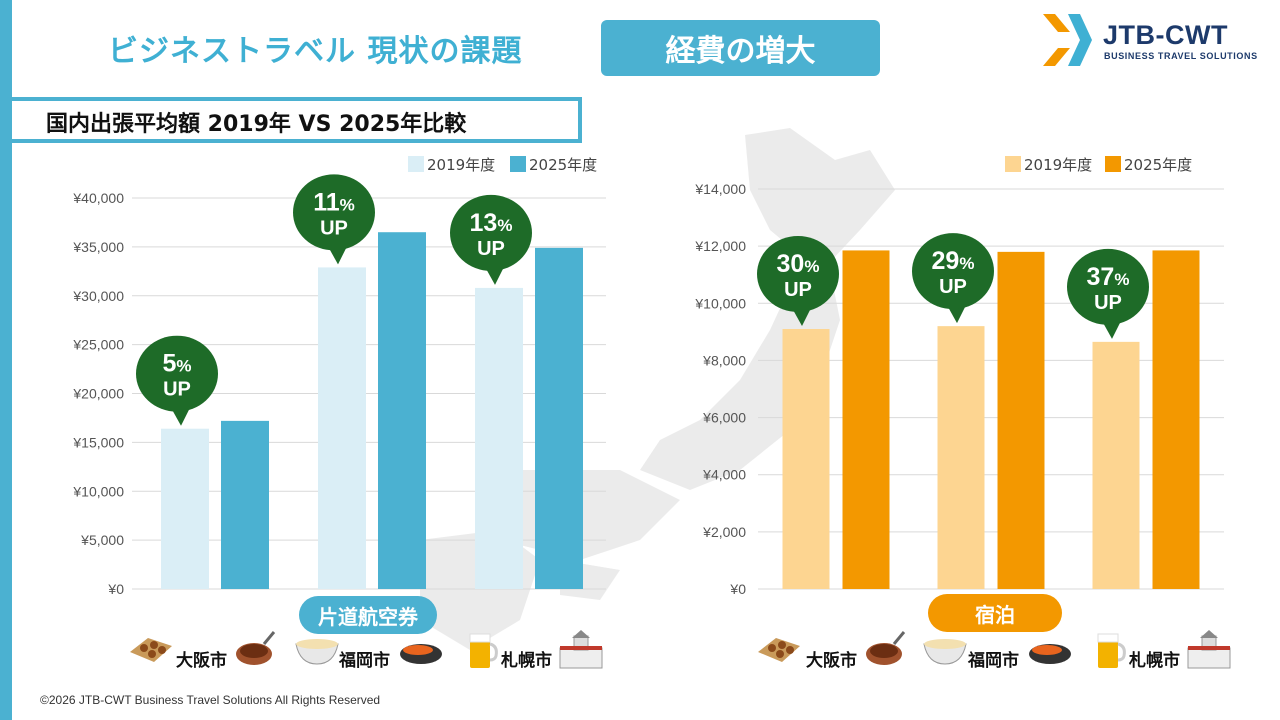 This screenshot has width=1280, height=720. I want to click on air-ticket-label: 片道航空券, so click(368, 615).